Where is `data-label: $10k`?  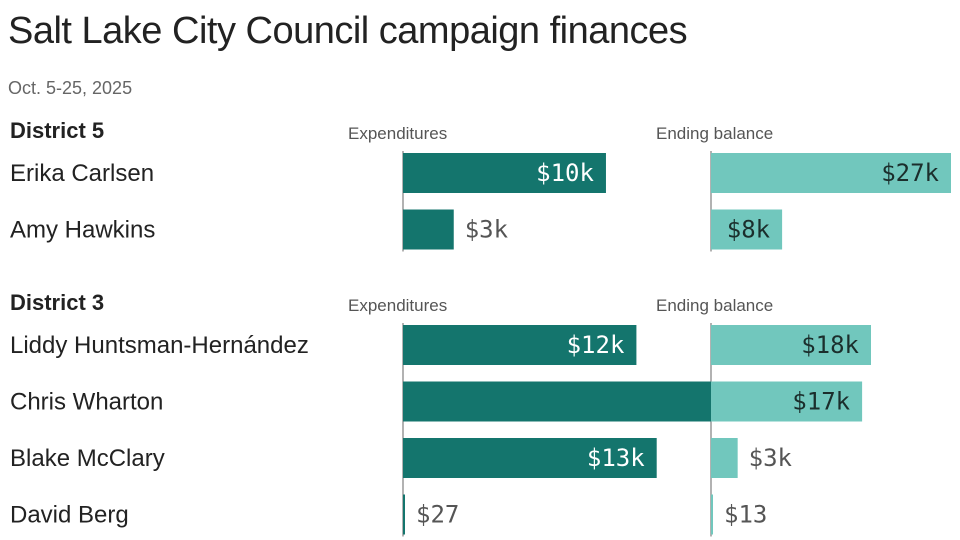
data-label: $10k is located at coordinates (565, 173).